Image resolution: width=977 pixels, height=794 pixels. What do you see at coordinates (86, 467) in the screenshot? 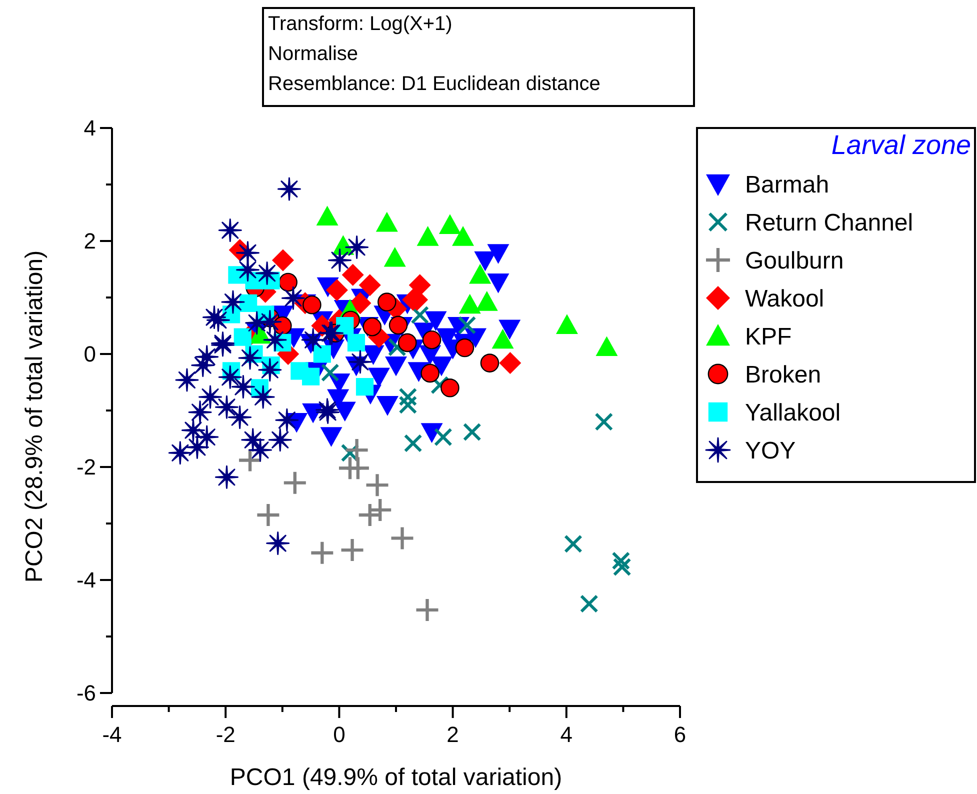
I see `y-tick-label: -2` at bounding box center [86, 467].